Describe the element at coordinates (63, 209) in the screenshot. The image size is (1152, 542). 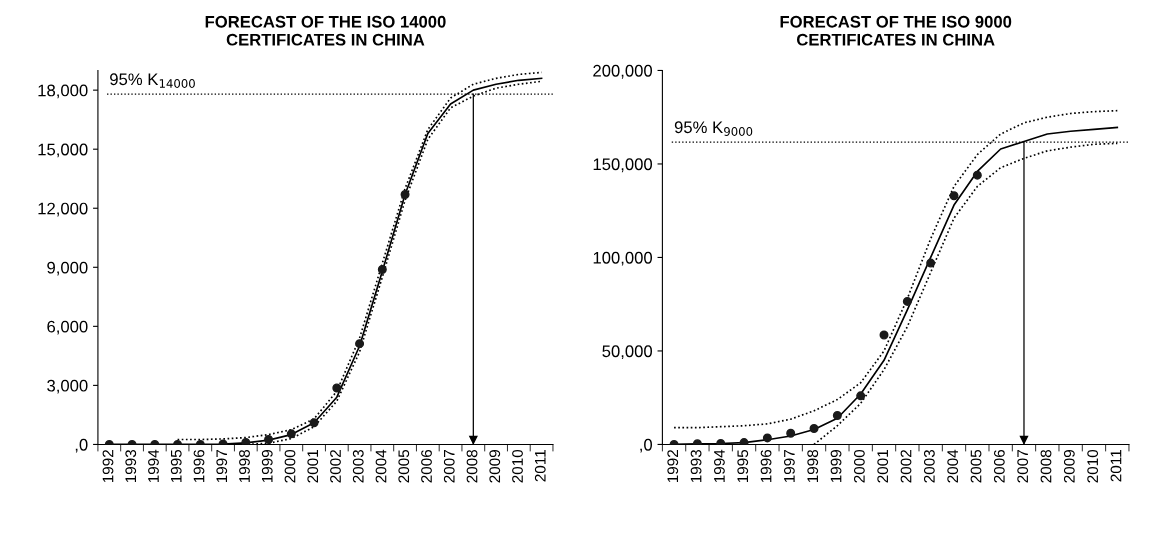
I see `y-tick-label: 12,000` at that location.